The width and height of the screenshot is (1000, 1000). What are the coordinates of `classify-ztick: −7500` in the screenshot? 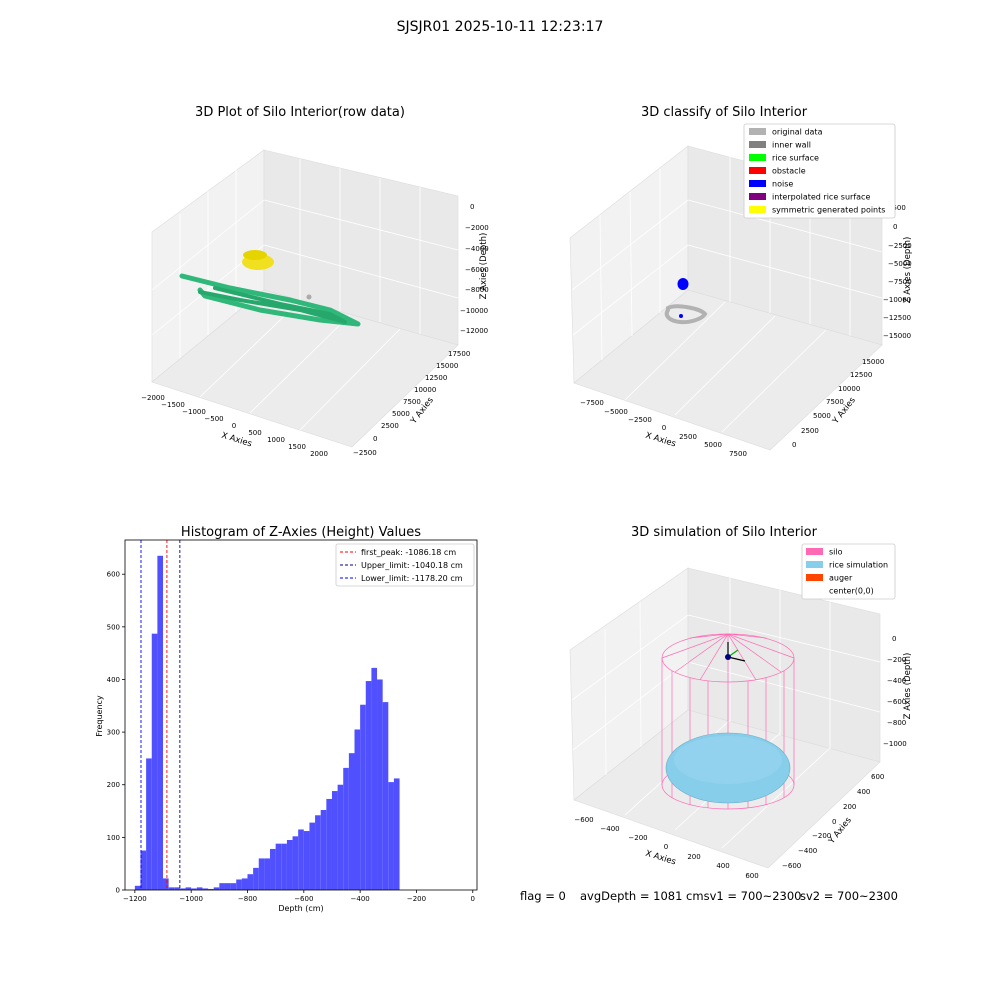 It's located at (900, 282).